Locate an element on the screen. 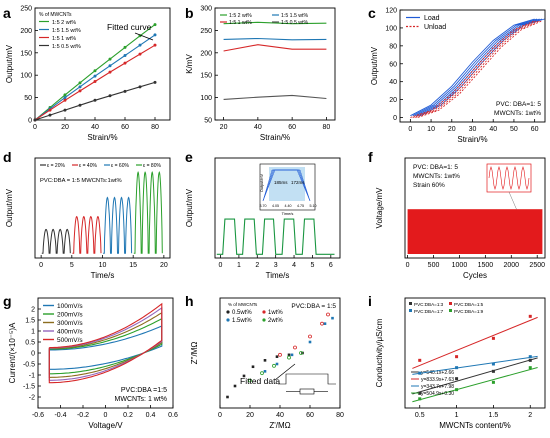  legend-entry: 1wt% is located at coordinates (275, 313).